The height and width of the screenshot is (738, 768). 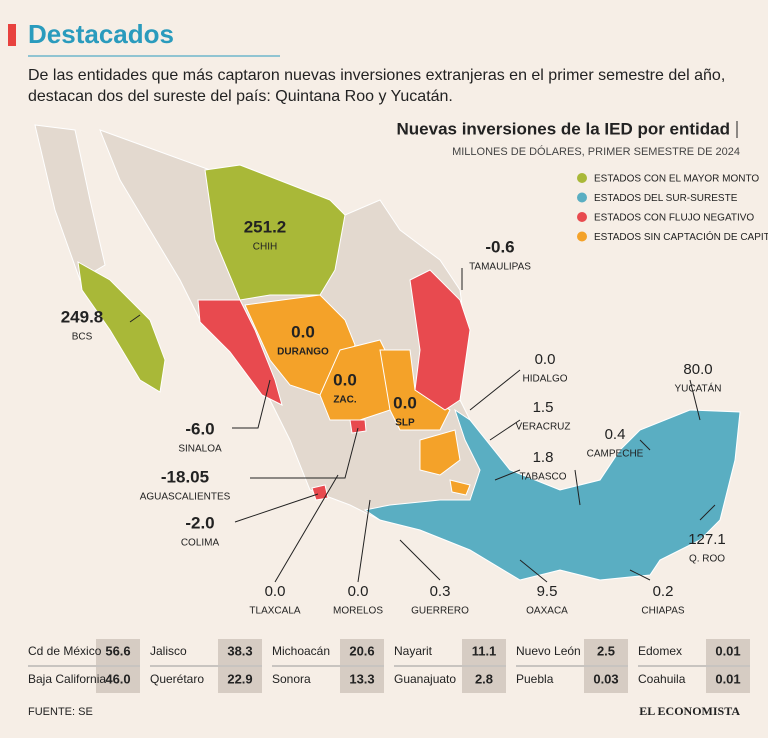 What do you see at coordinates (542, 477) in the screenshot?
I see `state-name: TABASCO` at bounding box center [542, 477].